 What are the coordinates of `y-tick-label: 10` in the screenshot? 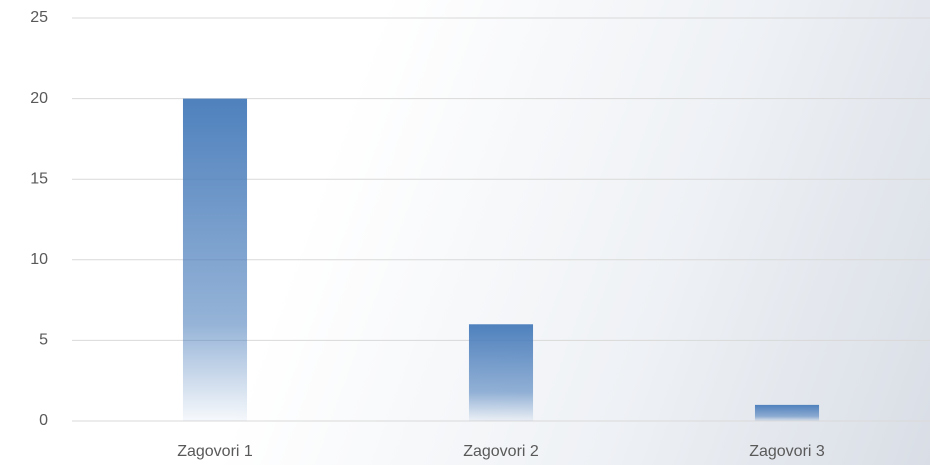 It's located at (39, 259).